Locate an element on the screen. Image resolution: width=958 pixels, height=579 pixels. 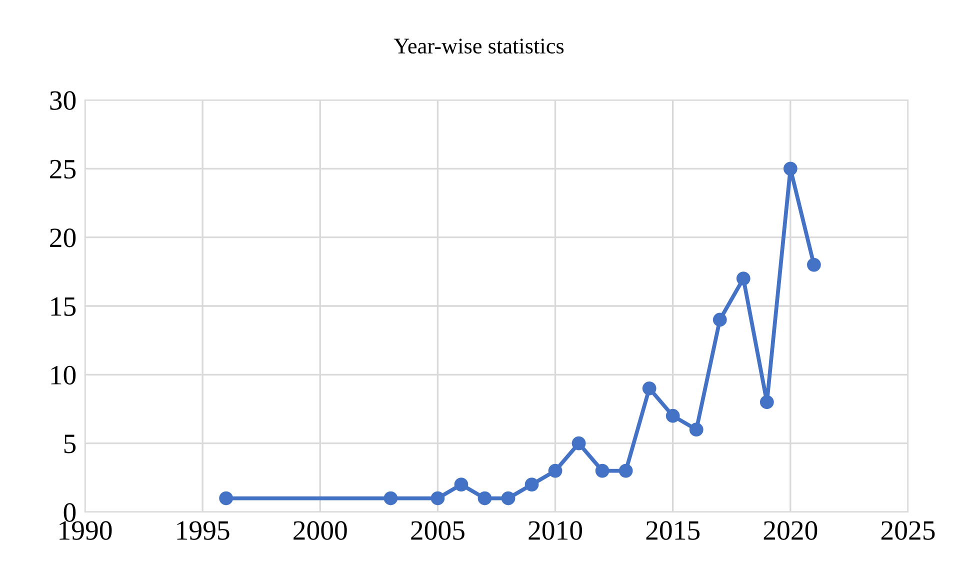
y-tick-label: 15 is located at coordinates (63, 306).